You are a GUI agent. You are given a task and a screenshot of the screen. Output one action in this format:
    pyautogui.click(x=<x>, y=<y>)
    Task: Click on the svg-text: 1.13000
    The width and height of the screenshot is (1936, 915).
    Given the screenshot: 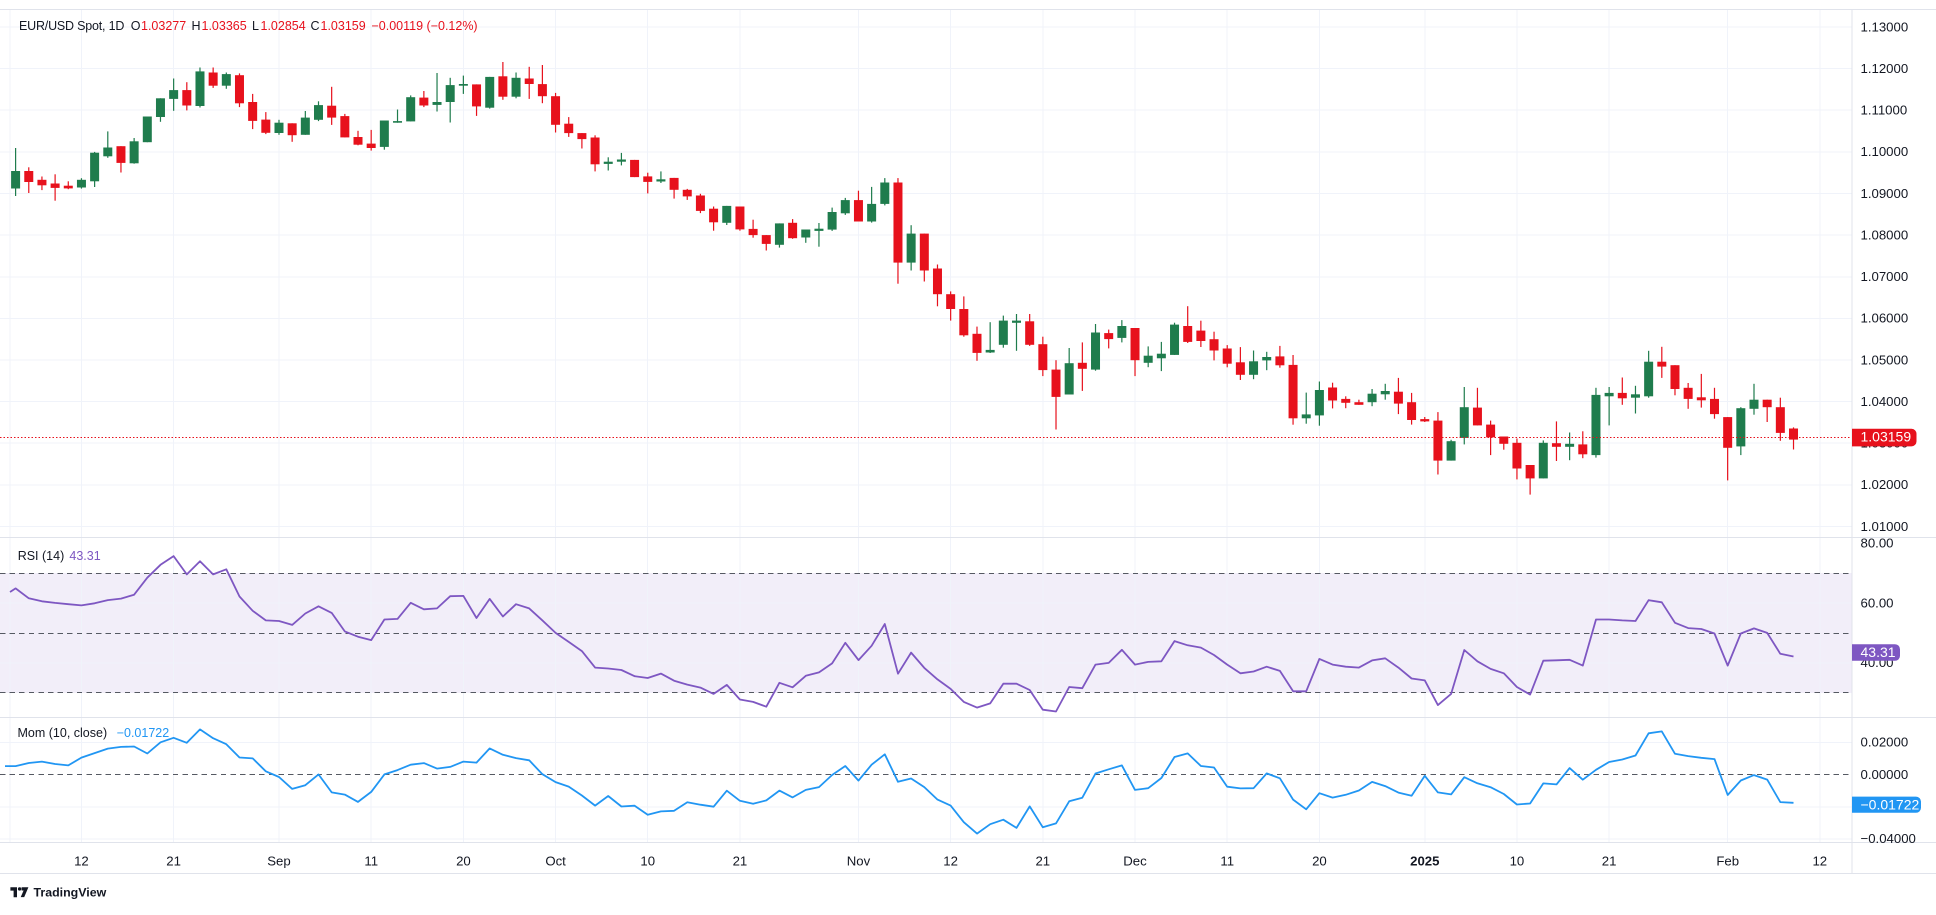 What is the action you would take?
    pyautogui.click(x=1885, y=26)
    